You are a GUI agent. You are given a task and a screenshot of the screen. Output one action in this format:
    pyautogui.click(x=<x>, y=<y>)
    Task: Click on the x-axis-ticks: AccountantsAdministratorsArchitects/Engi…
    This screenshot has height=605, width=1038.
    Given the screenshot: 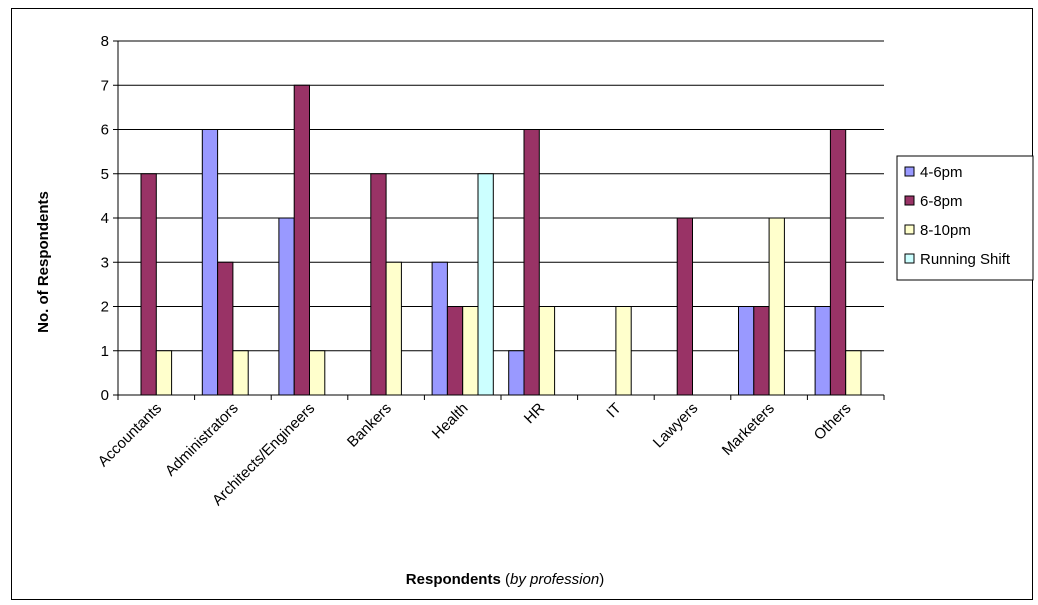 What is the action you would take?
    pyautogui.click(x=490, y=452)
    